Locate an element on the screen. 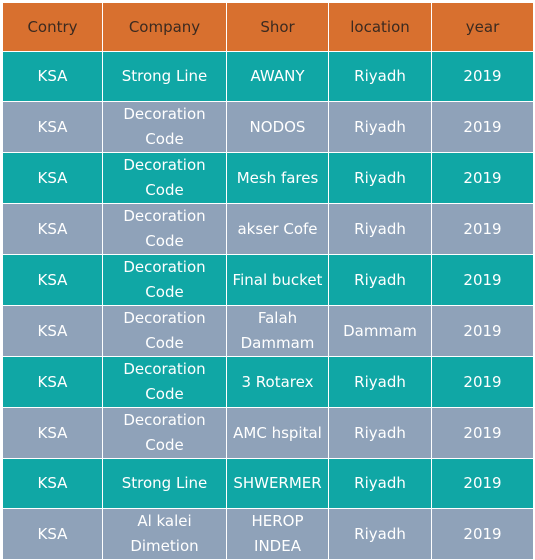 The width and height of the screenshot is (535, 560). table-row: KSA Decoration Code NODOS Riyadh 2019 is located at coordinates (268, 127).